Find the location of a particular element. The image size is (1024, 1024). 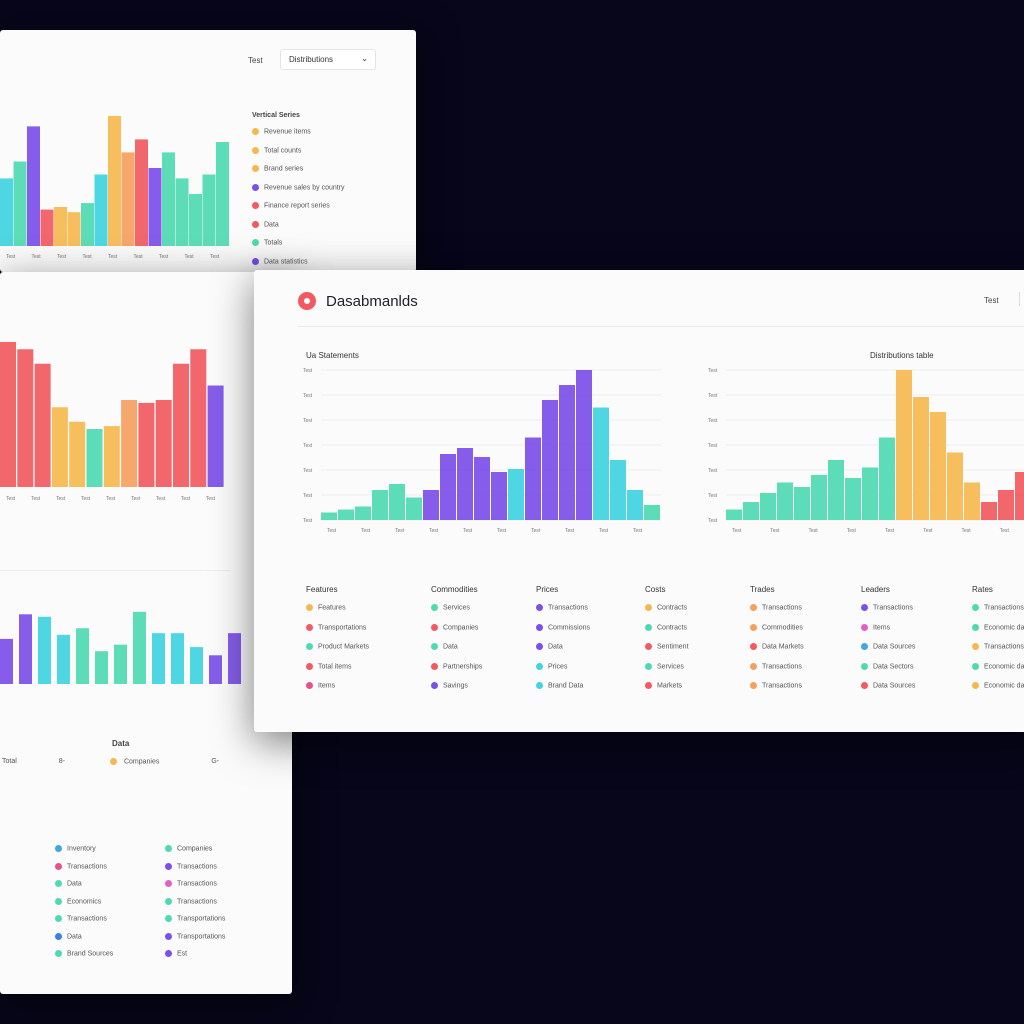

back-legend-item: Revenue sales by country is located at coordinates (298, 187).